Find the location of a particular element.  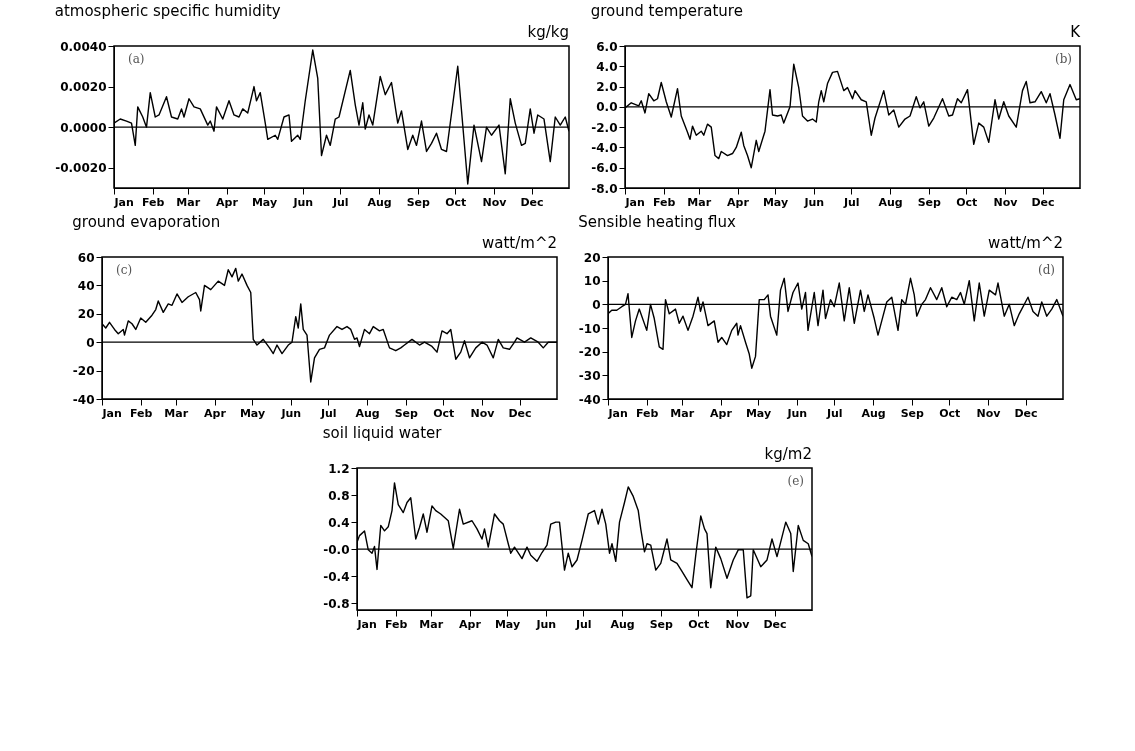

y-tick-label: -2.0 is located at coordinates (604, 127).